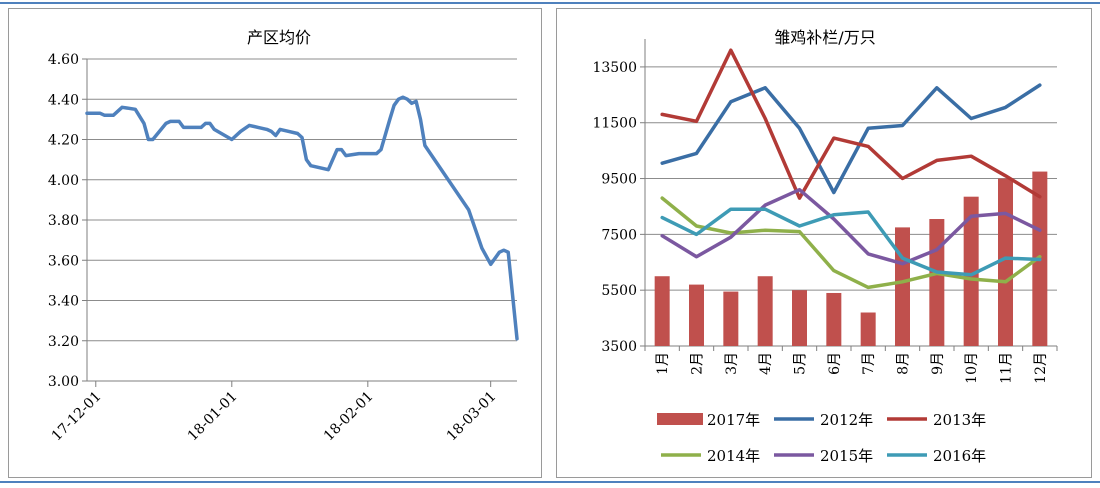  I want to click on y-tick-label: 13500, so click(614, 68).